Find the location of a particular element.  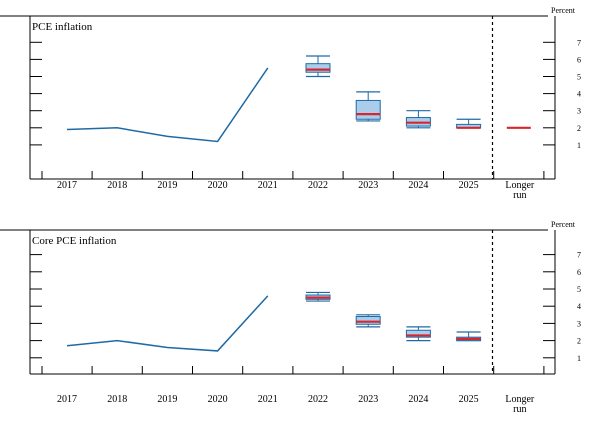

chart-title: PCE inflation is located at coordinates (62, 27).